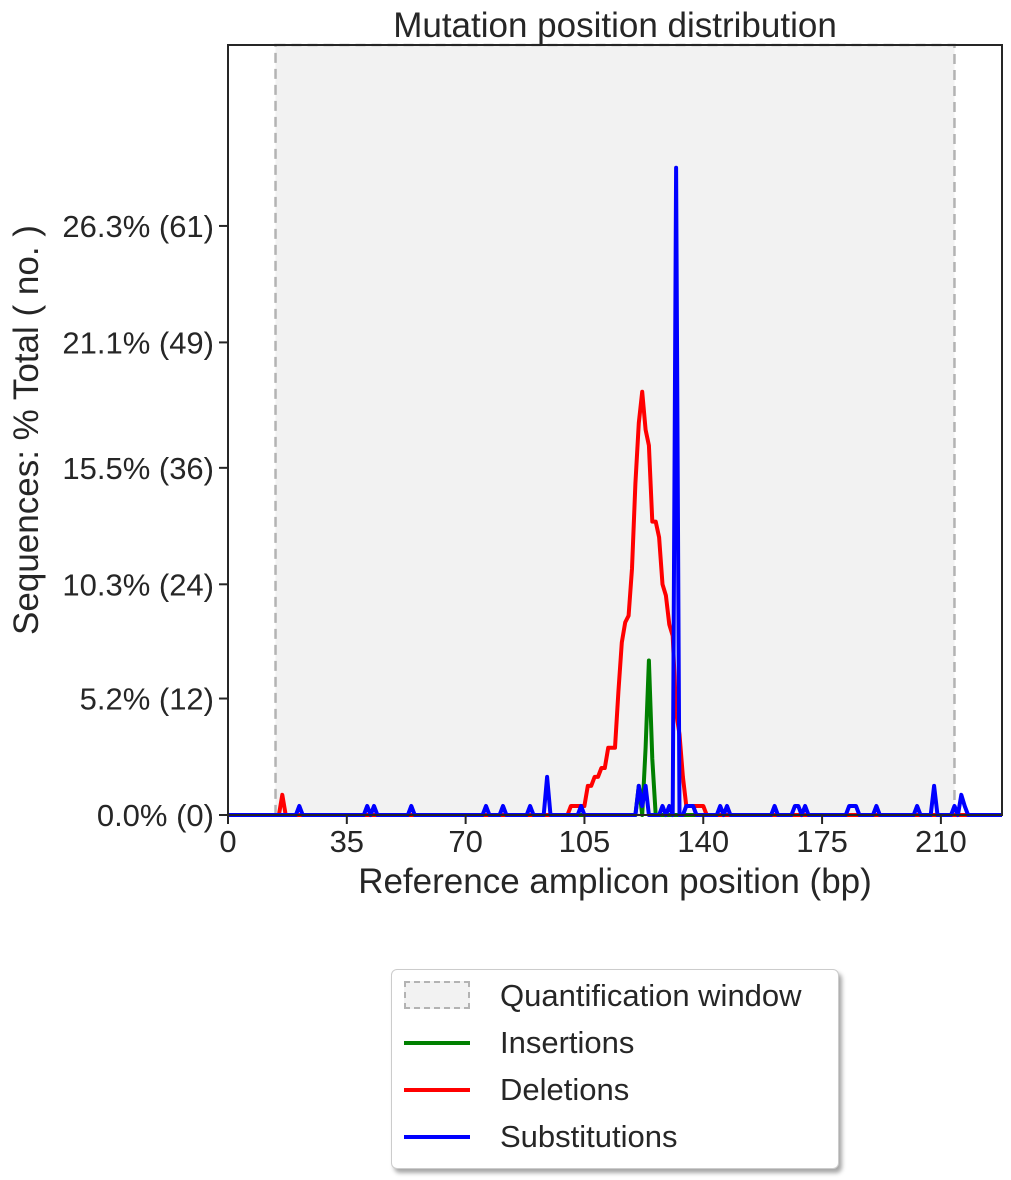  I want to click on y-tick-label: 5.2% (12), so click(147, 699).